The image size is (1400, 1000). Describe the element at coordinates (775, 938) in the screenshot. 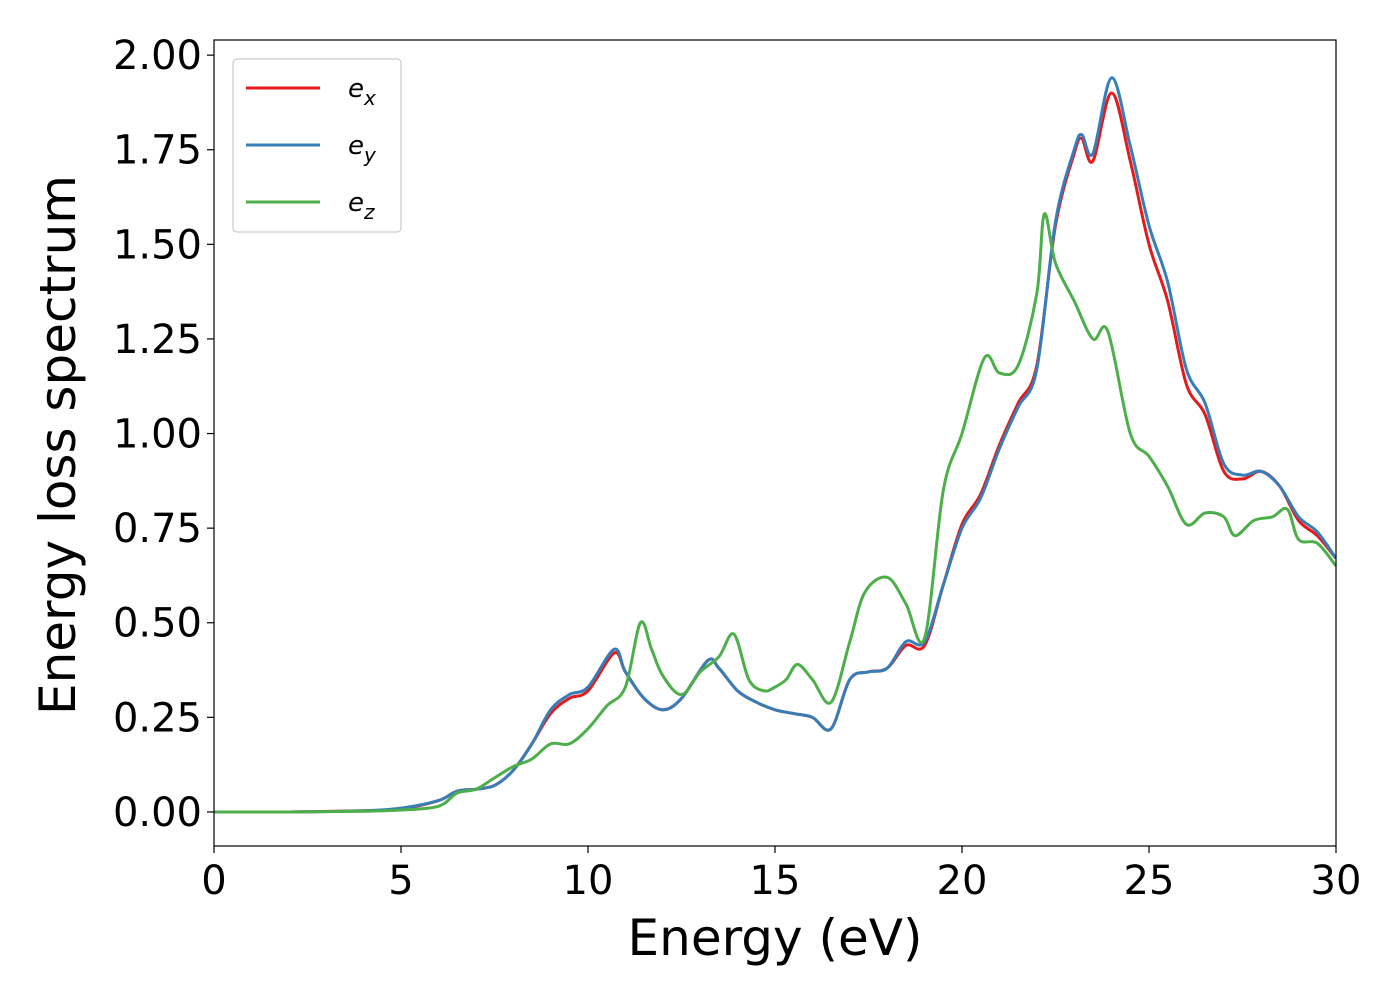

I see `x-axis-title: Energy (eV)` at that location.